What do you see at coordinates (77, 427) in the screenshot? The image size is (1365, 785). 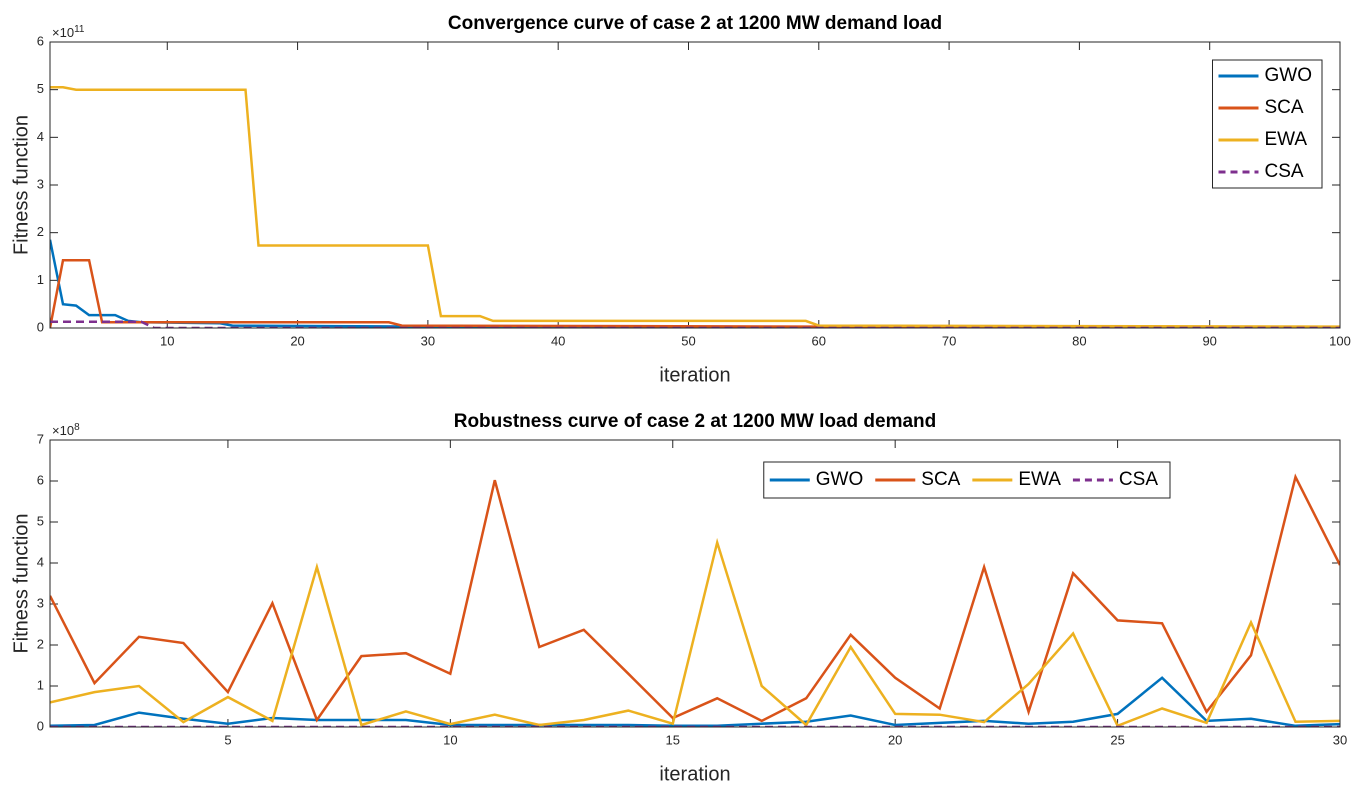 I see `exponent-power: 8` at bounding box center [77, 427].